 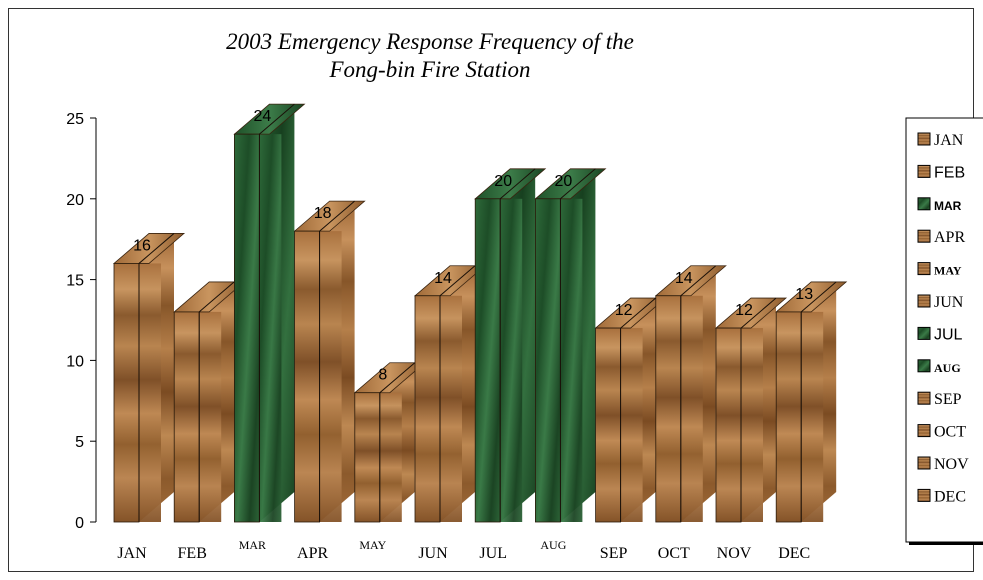 I want to click on y-tick-label: 15, so click(x=75, y=281).